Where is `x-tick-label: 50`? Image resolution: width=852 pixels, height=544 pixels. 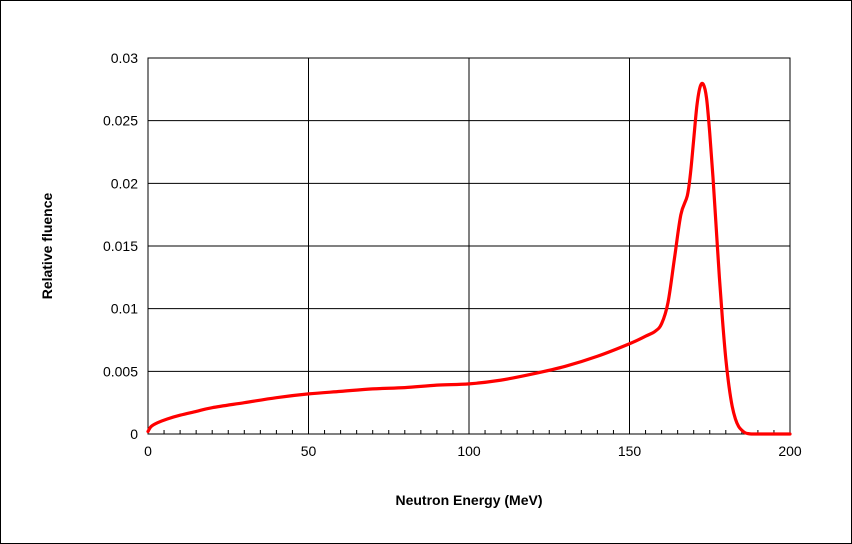
x-tick-label: 50 is located at coordinates (309, 451).